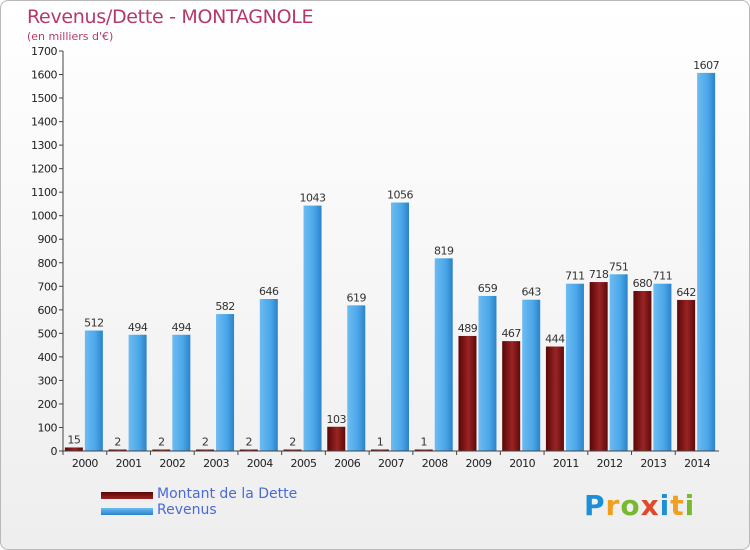 This screenshot has width=750, height=550. Describe the element at coordinates (54, 451) in the screenshot. I see `y-tick-label: 0` at that location.